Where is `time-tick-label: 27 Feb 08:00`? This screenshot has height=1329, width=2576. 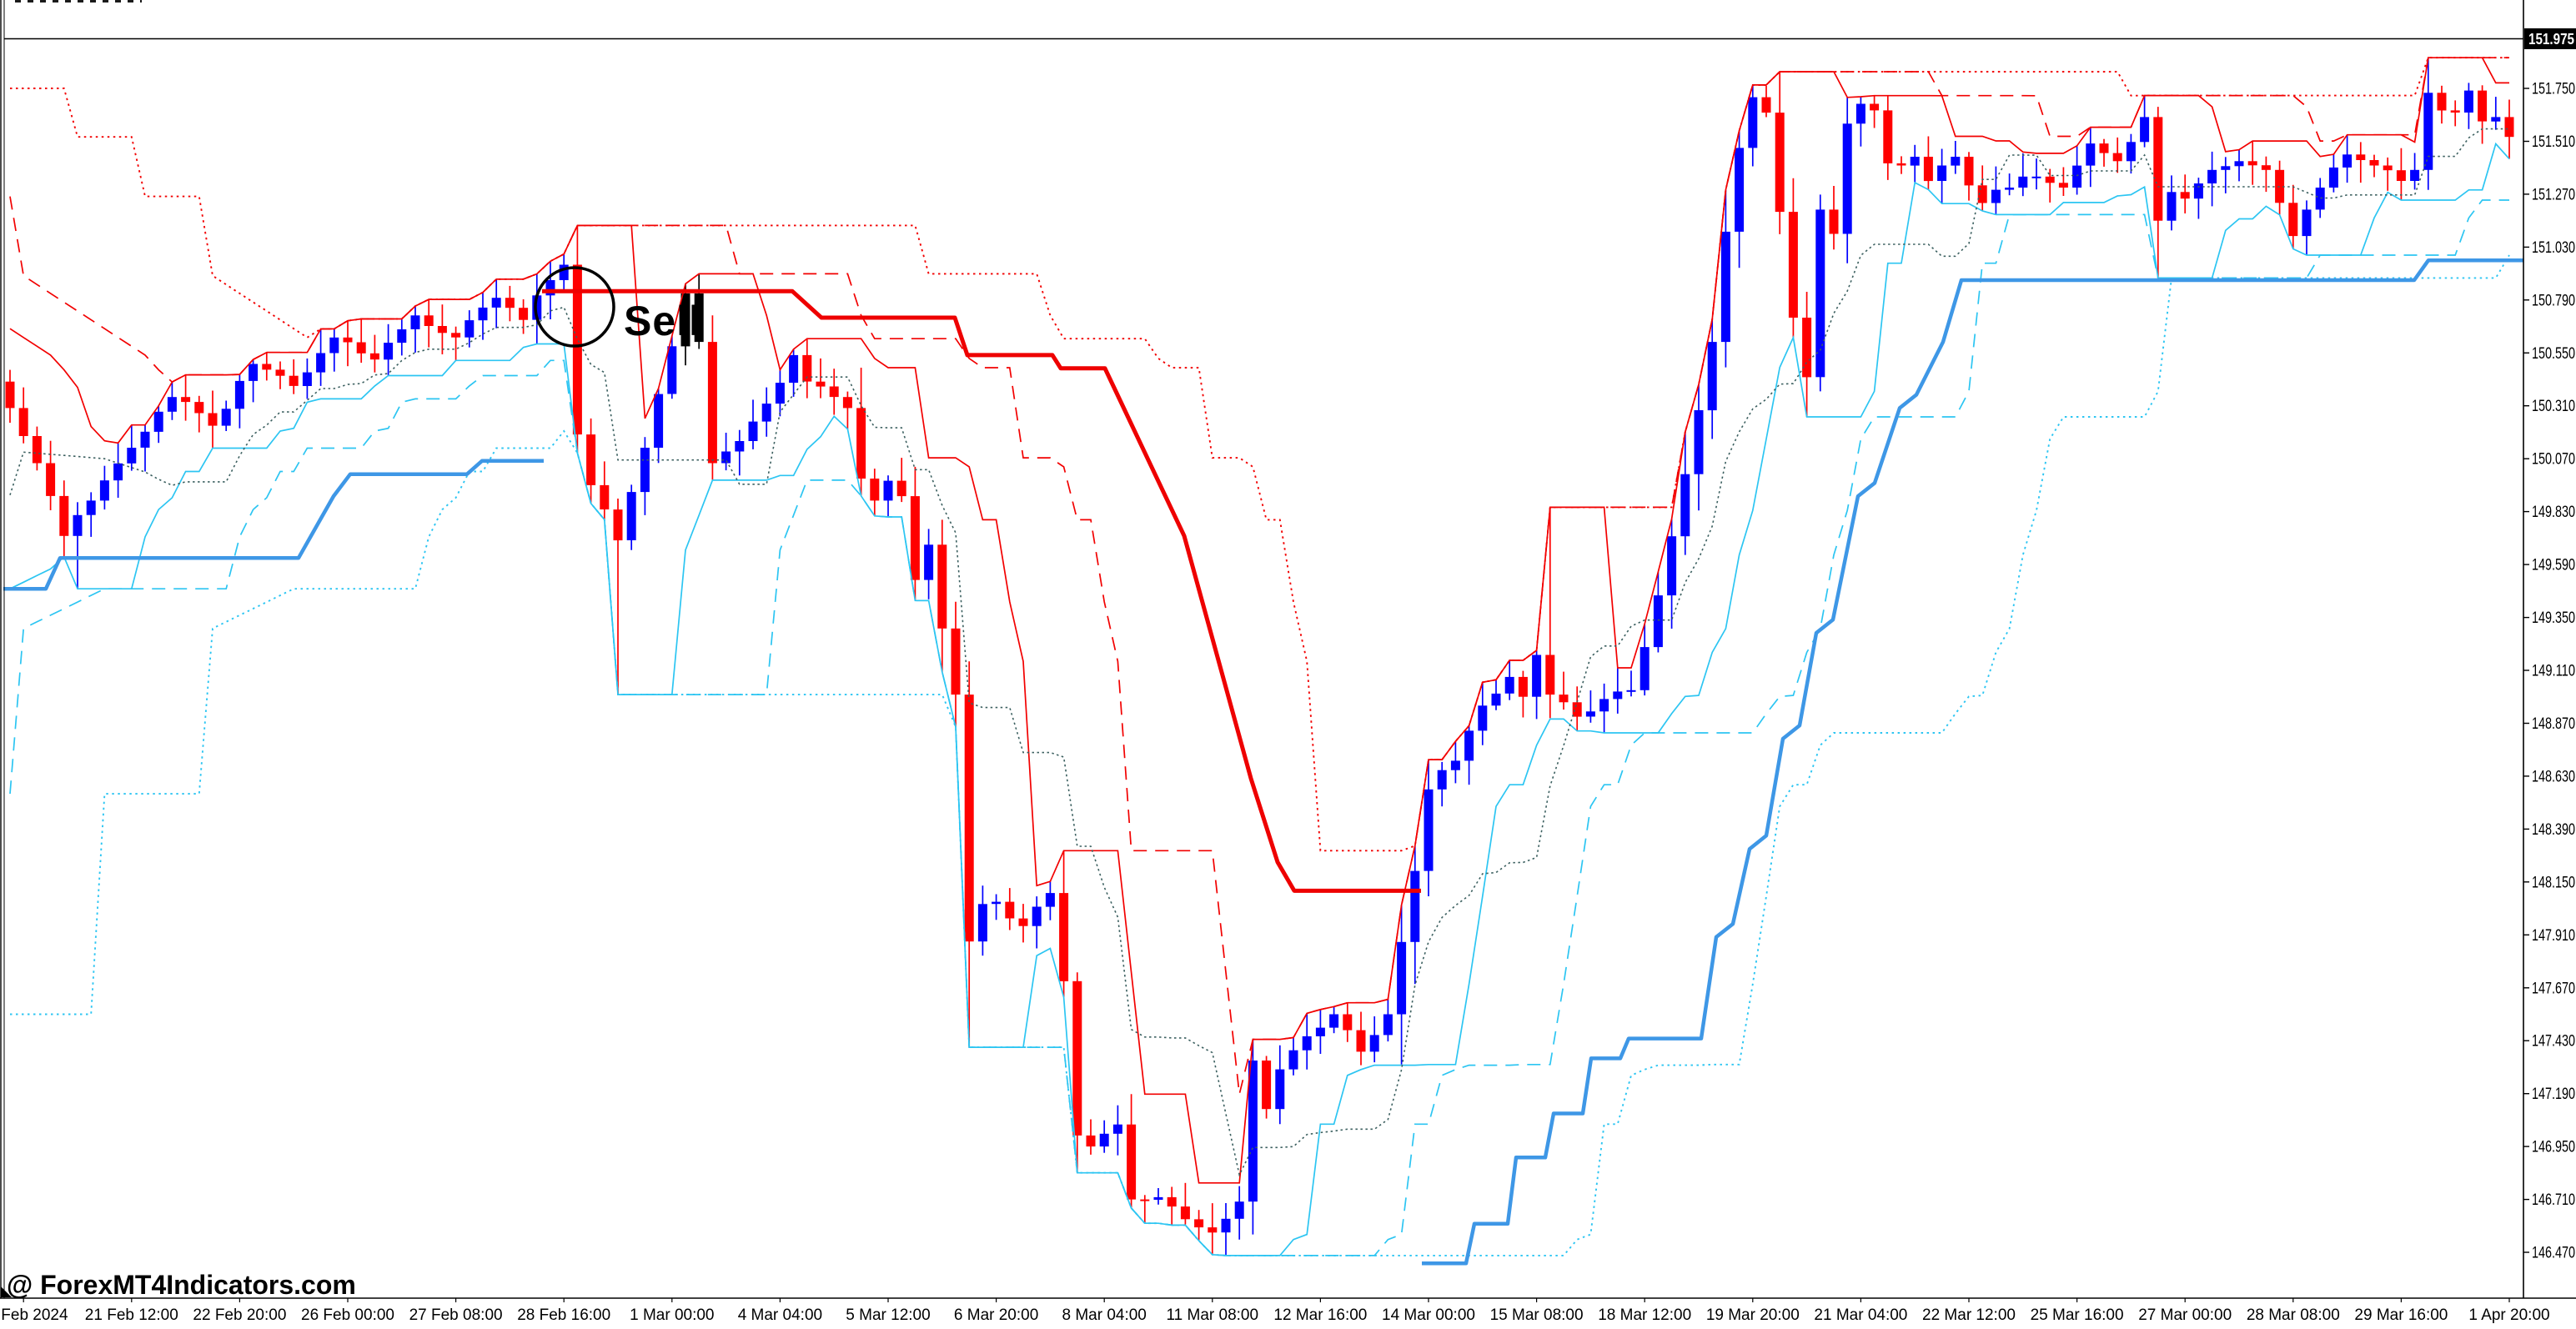 time-tick-label: 27 Feb 08:00 is located at coordinates (456, 1315).